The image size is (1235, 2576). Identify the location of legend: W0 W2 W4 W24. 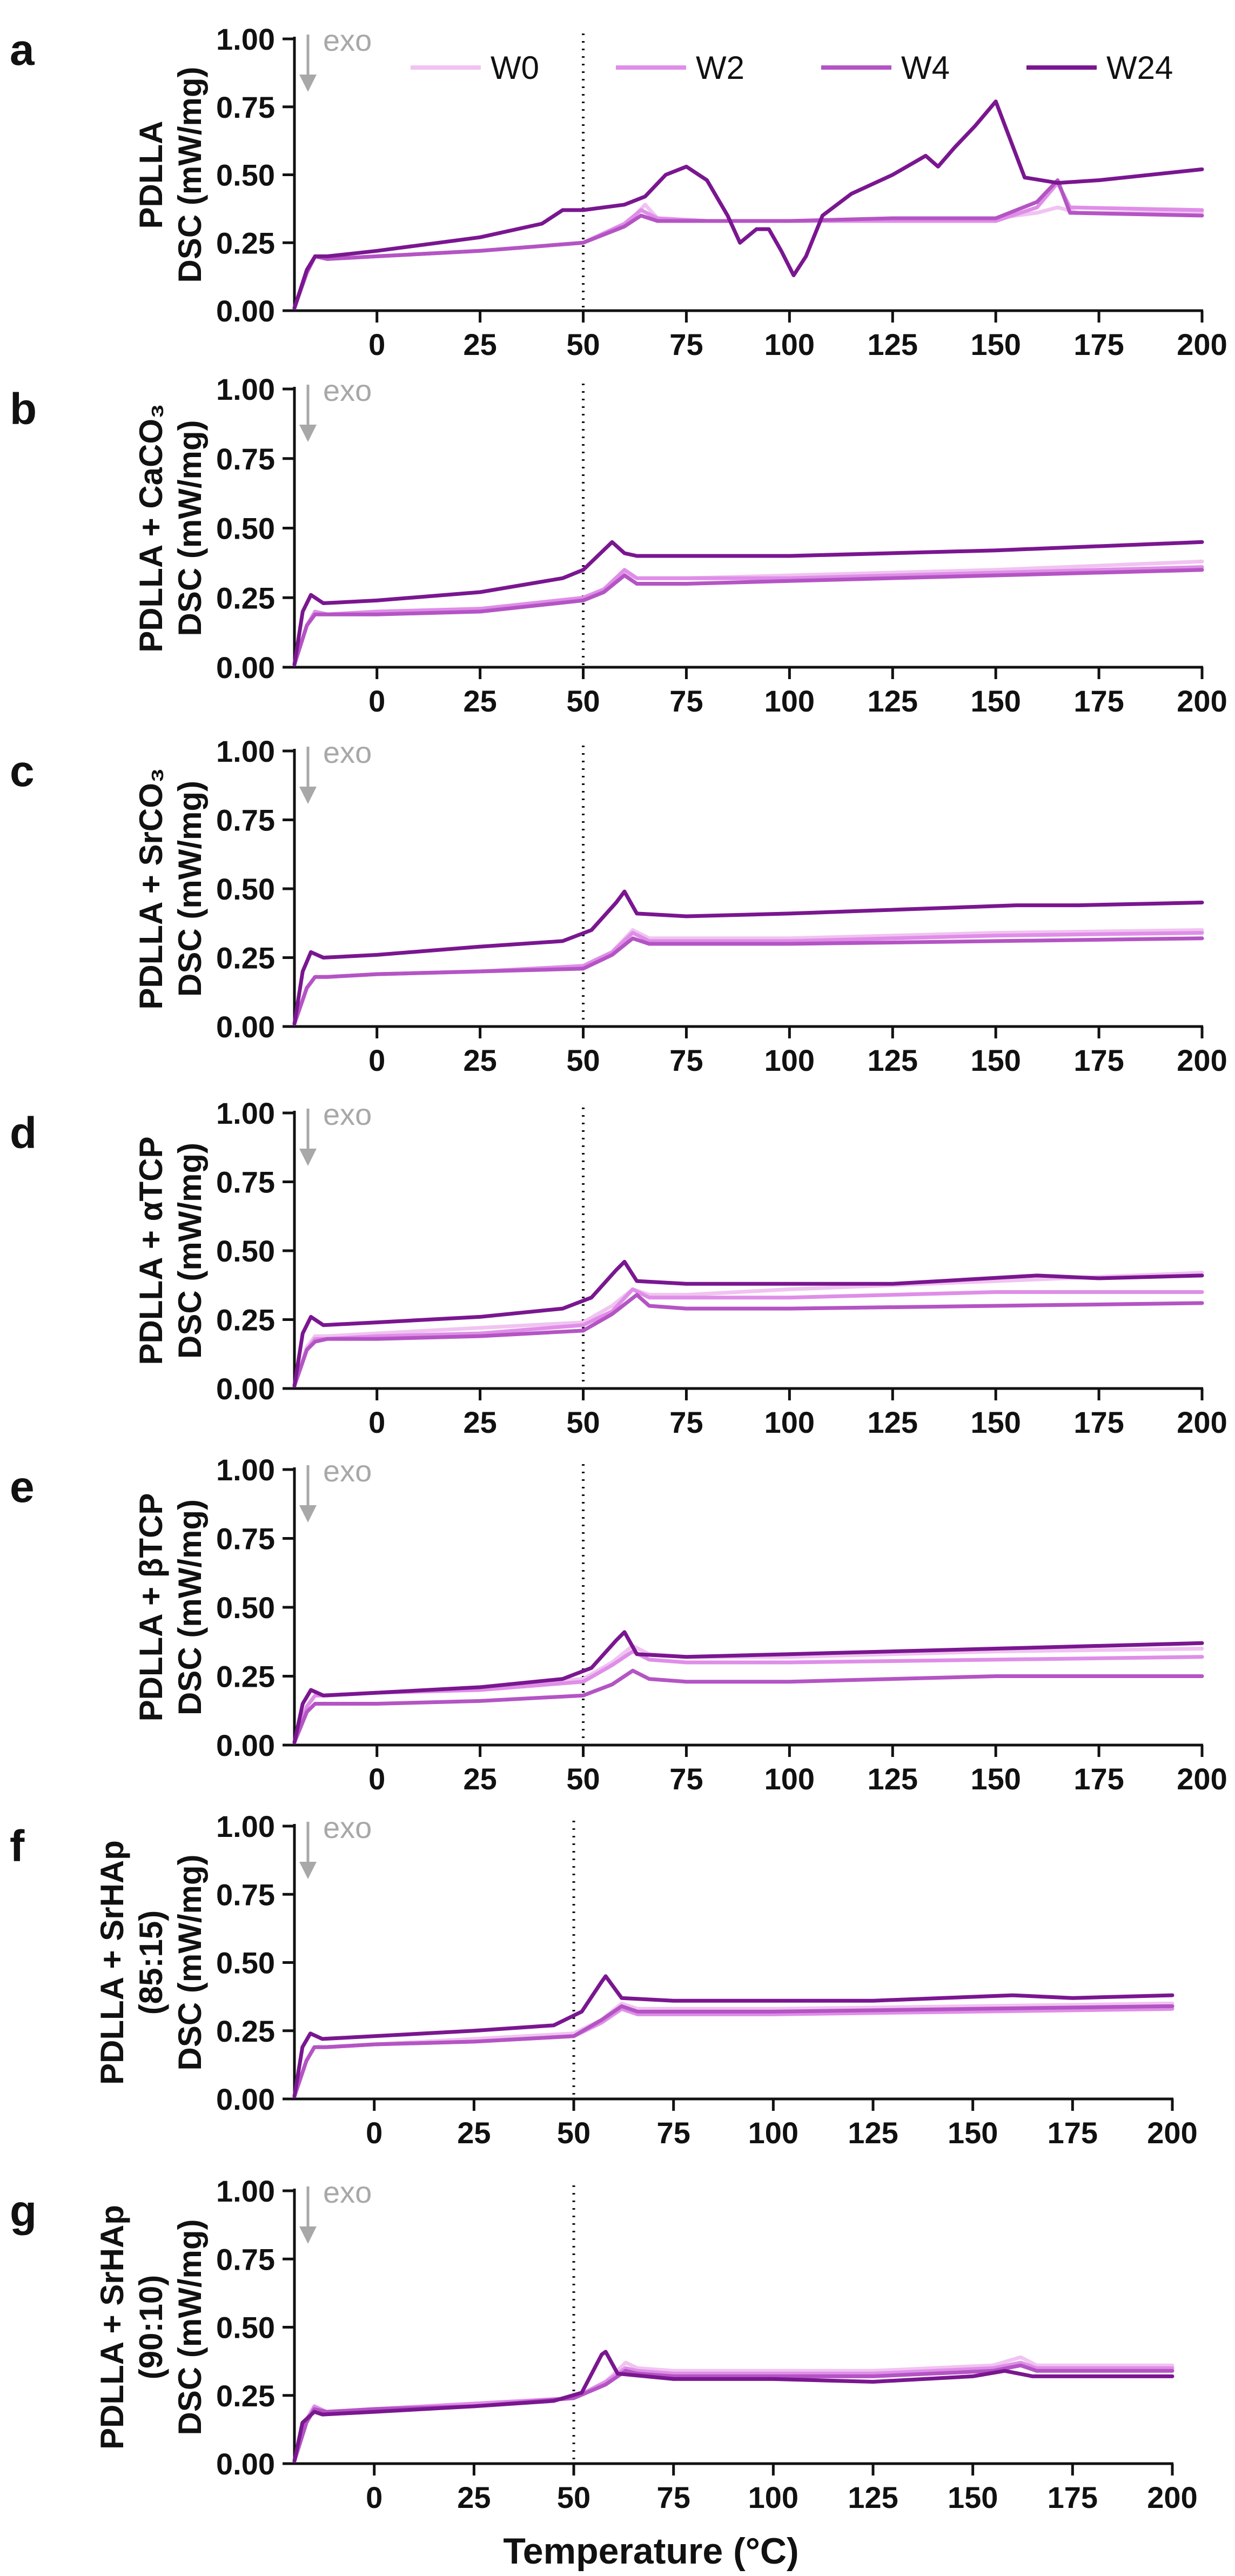
(792, 68).